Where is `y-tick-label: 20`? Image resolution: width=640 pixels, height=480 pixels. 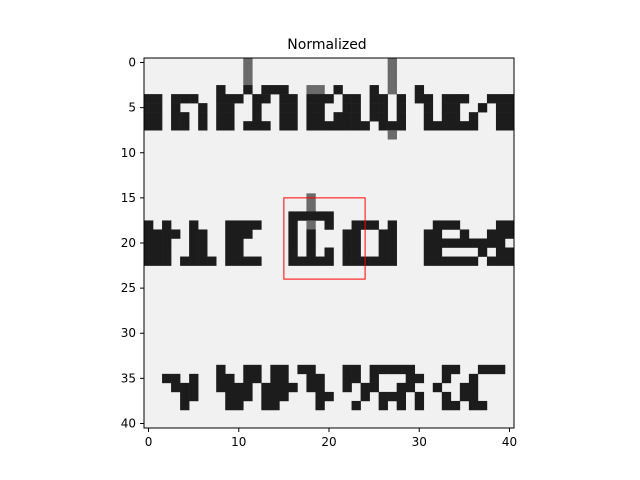
y-tick-label: 20 is located at coordinates (128, 243).